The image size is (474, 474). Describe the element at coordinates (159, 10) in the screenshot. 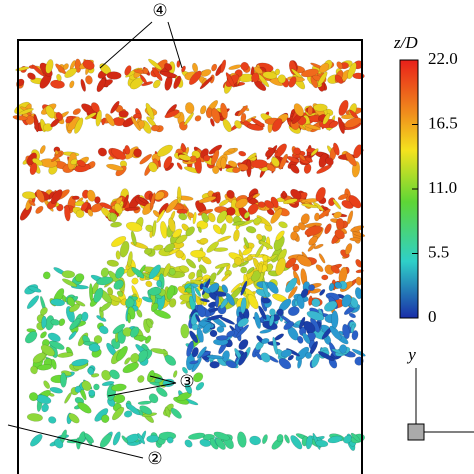

I see `annotation: ④` at that location.